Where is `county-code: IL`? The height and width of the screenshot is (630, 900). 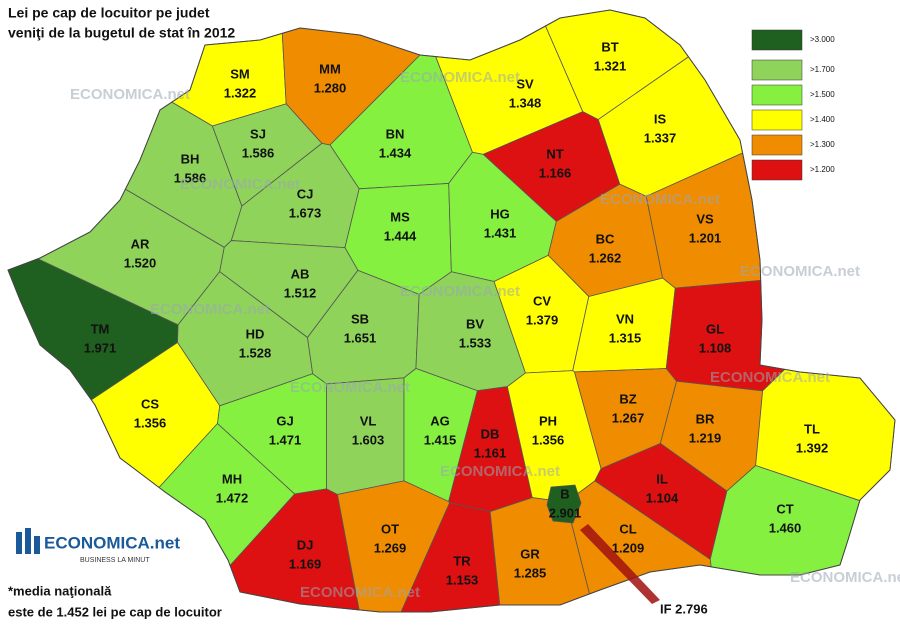
county-code: IL is located at coordinates (662, 478).